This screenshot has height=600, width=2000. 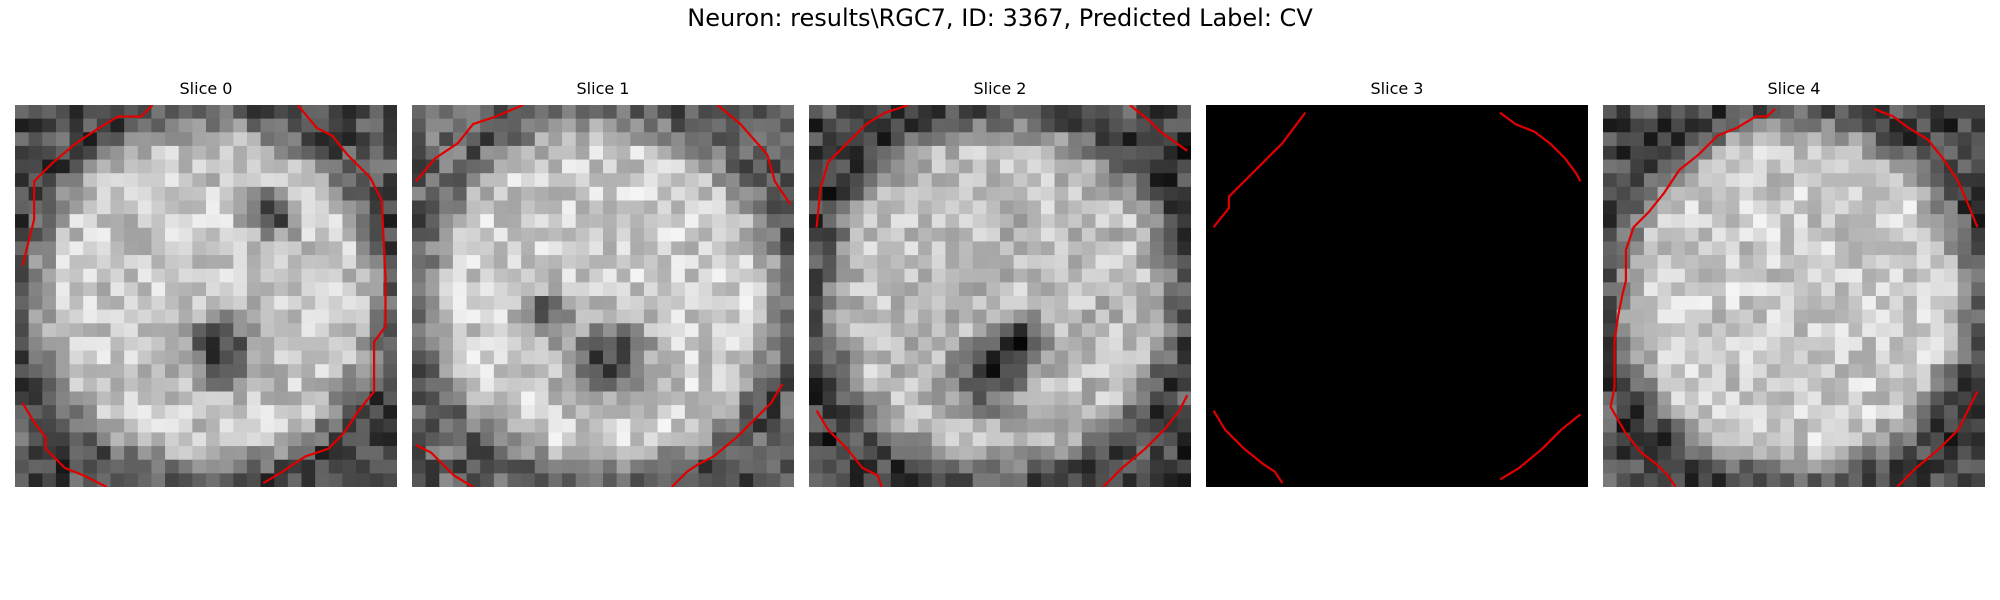 What do you see at coordinates (1000, 88) in the screenshot?
I see `slice-title: Slice 2` at bounding box center [1000, 88].